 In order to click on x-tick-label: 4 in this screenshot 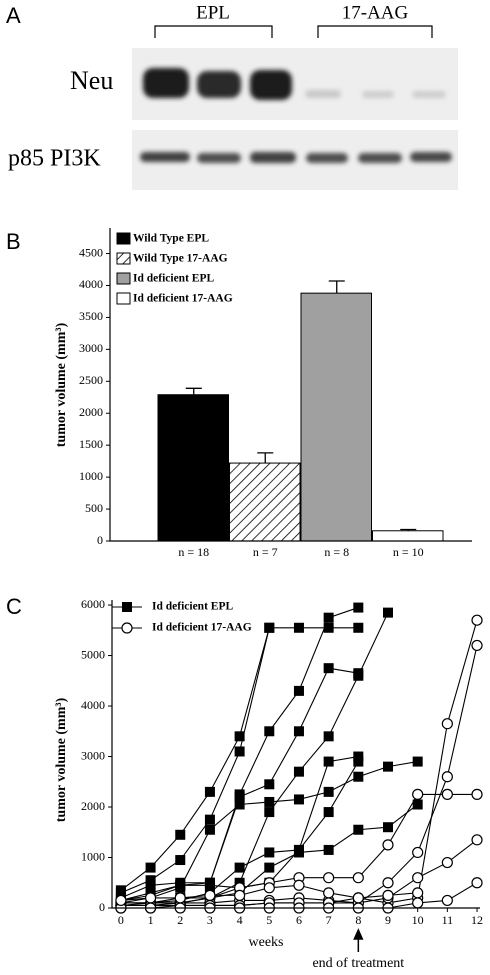, I will do `click(240, 920)`.